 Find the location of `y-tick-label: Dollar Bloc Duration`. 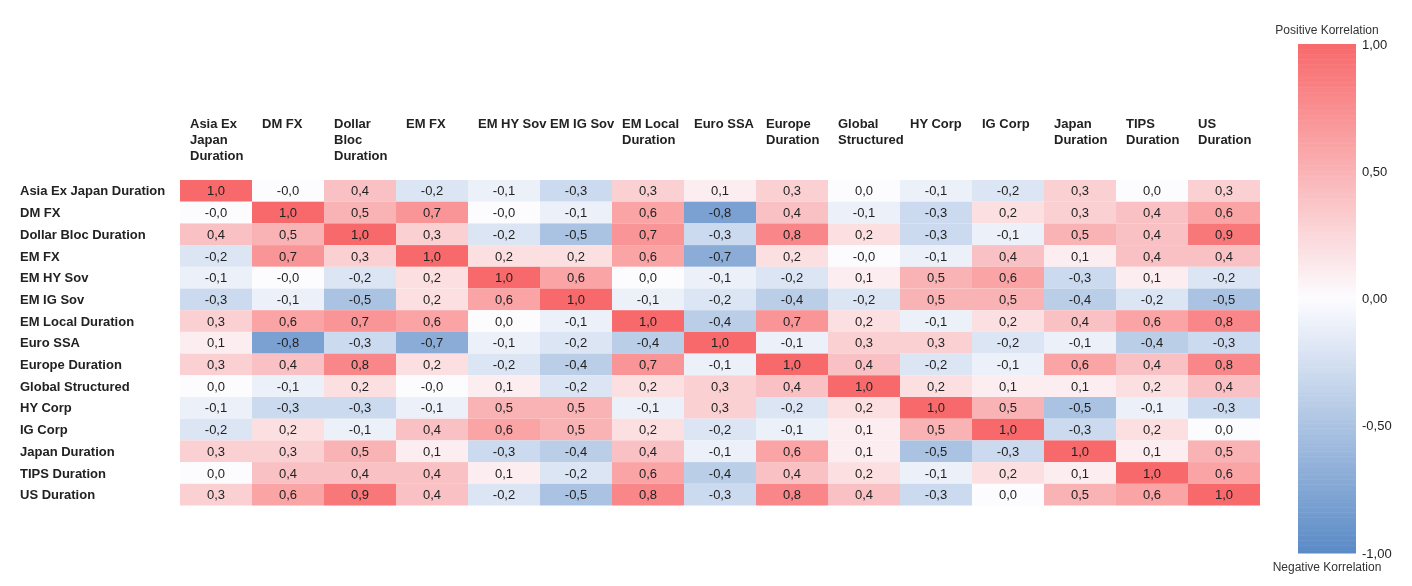

y-tick-label: Dollar Bloc Duration is located at coordinates (83, 234).